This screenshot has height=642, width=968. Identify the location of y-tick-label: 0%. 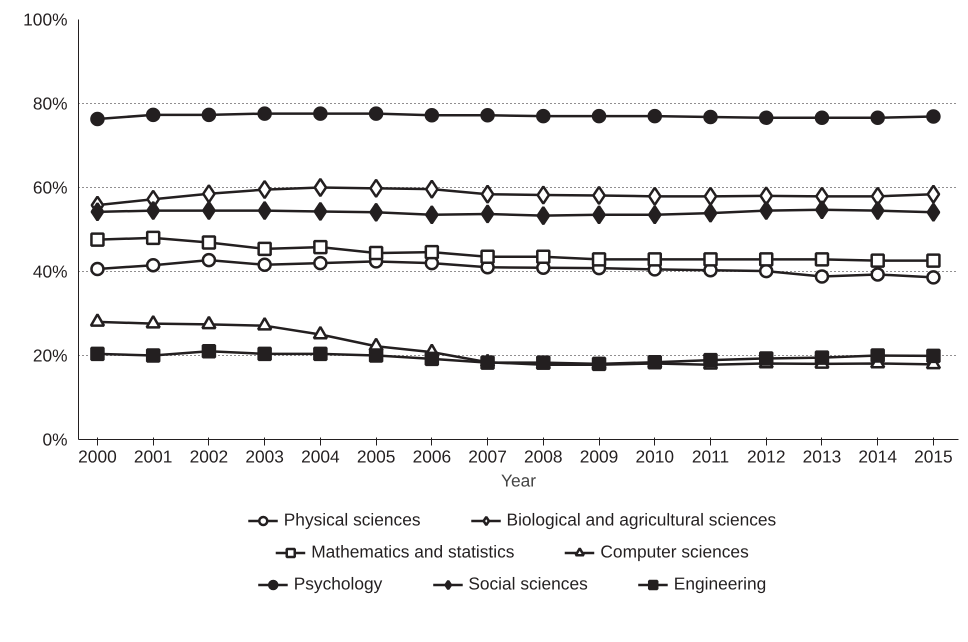
(55, 440).